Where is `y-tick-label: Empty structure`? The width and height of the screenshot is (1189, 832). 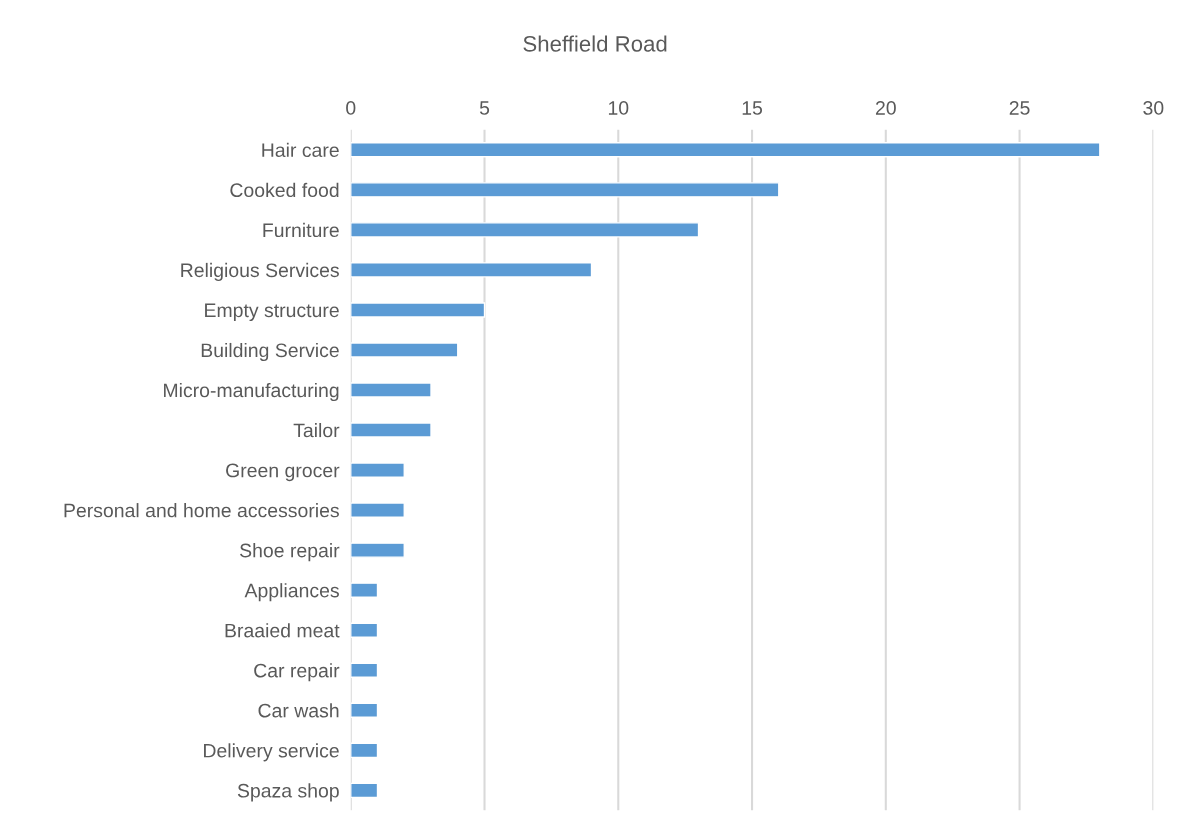 y-tick-label: Empty structure is located at coordinates (272, 312).